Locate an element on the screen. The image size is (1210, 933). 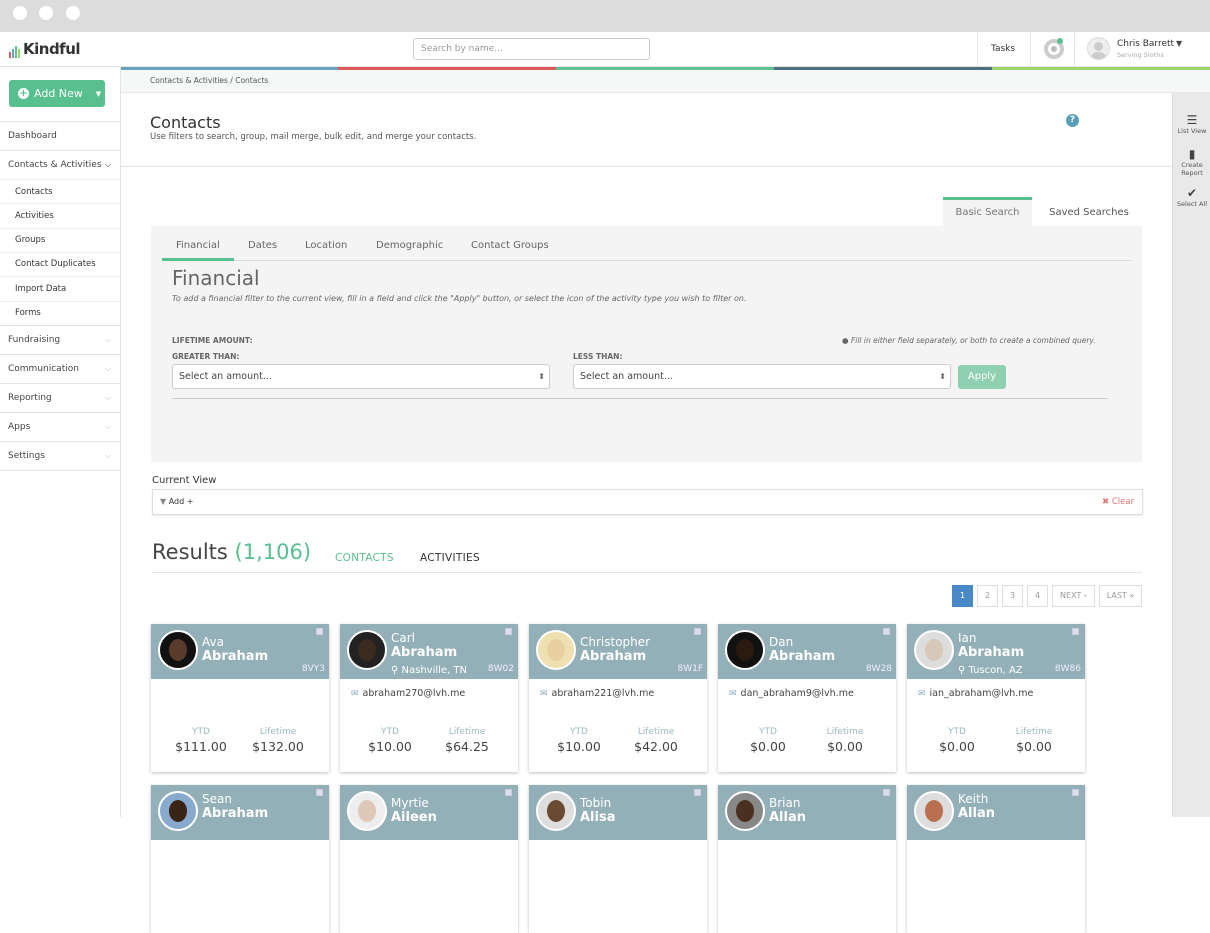
list-view-button: ☰ List View is located at coordinates (1191, 124).